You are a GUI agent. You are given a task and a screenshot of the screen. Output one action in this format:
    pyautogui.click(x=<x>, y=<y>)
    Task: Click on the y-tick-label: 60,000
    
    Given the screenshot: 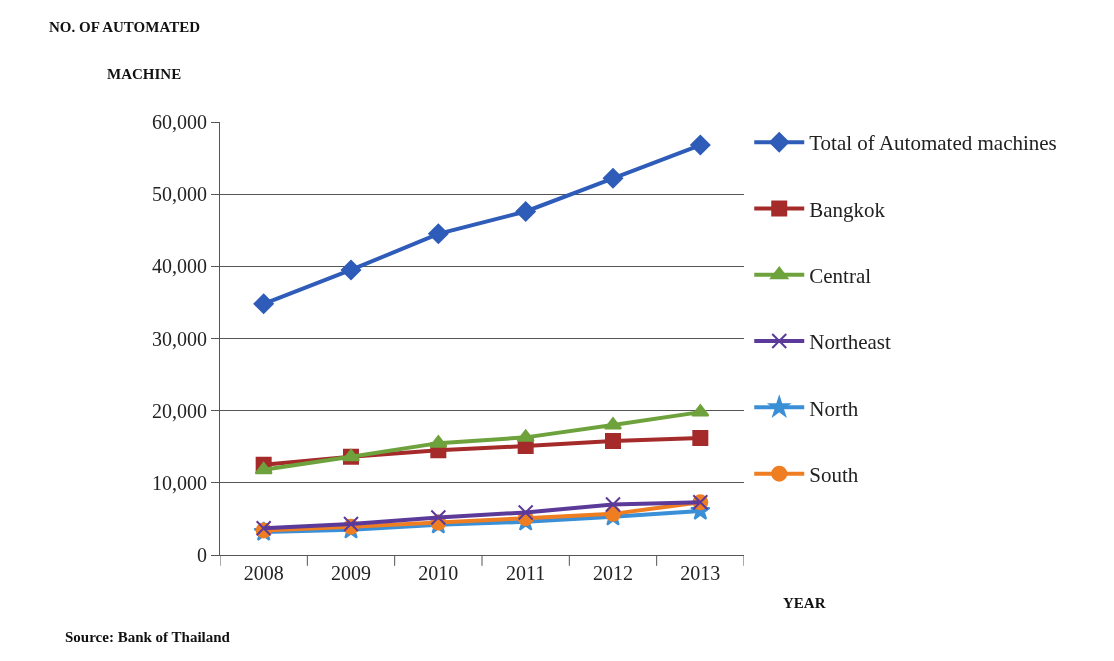 What is the action you would take?
    pyautogui.click(x=179, y=122)
    